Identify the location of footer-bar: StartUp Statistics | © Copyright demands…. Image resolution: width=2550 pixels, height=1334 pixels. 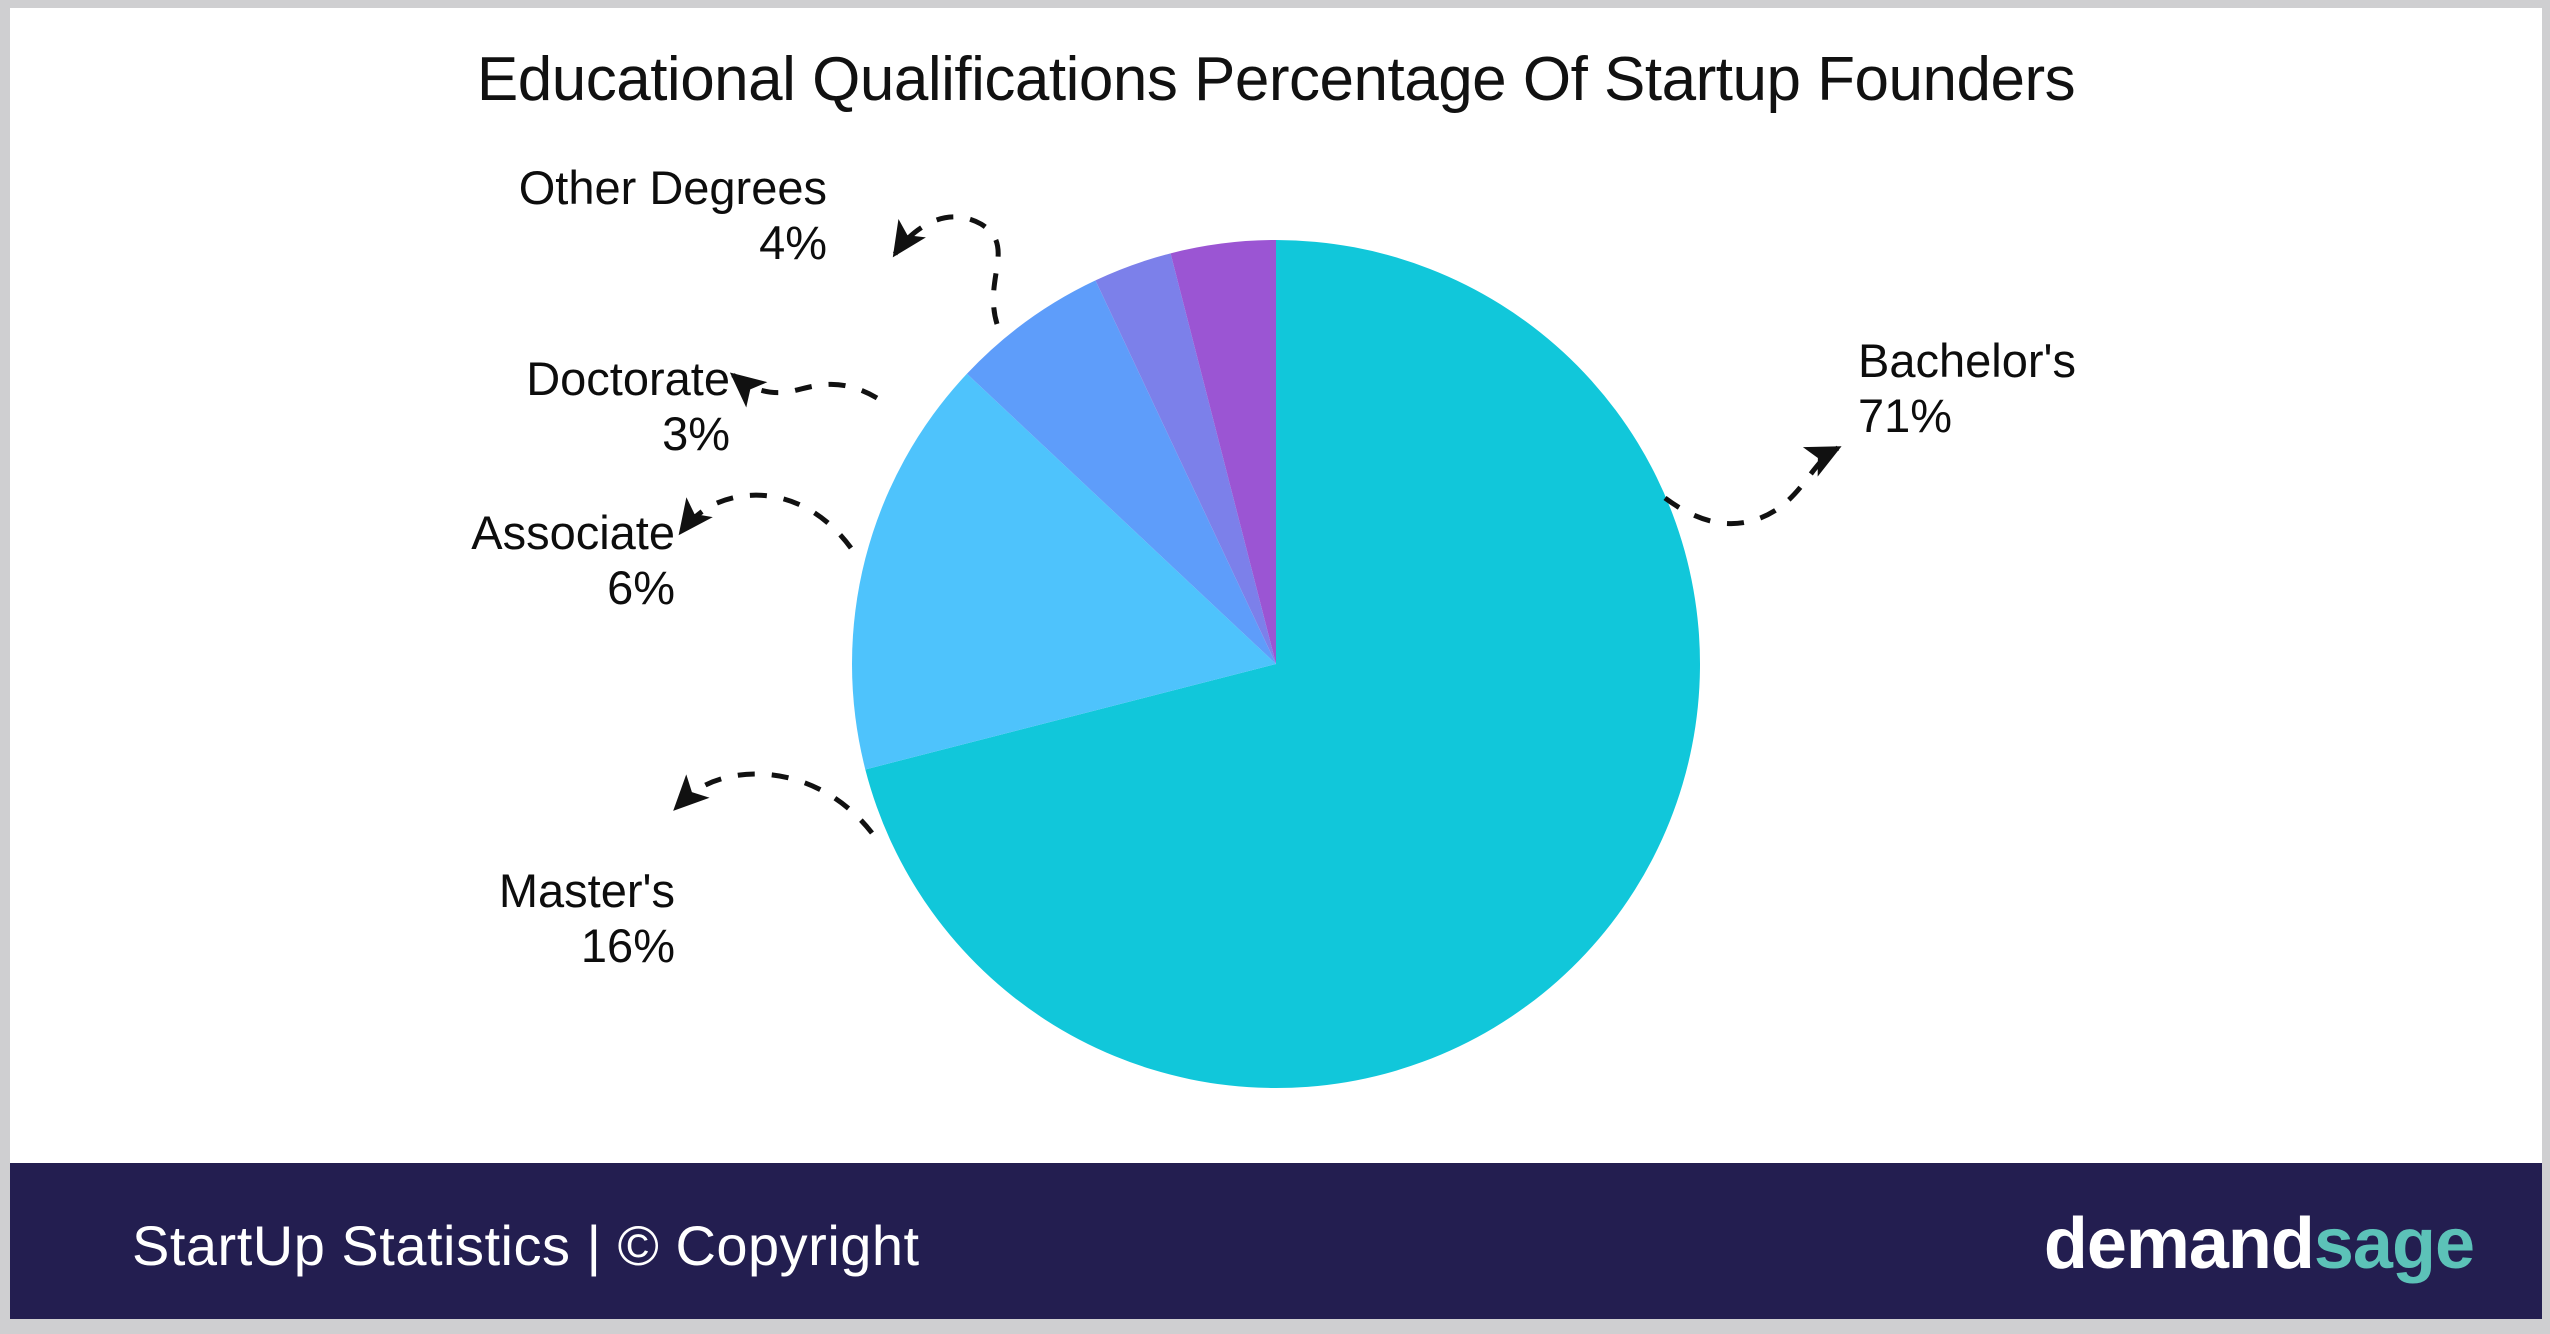
(1276, 1241).